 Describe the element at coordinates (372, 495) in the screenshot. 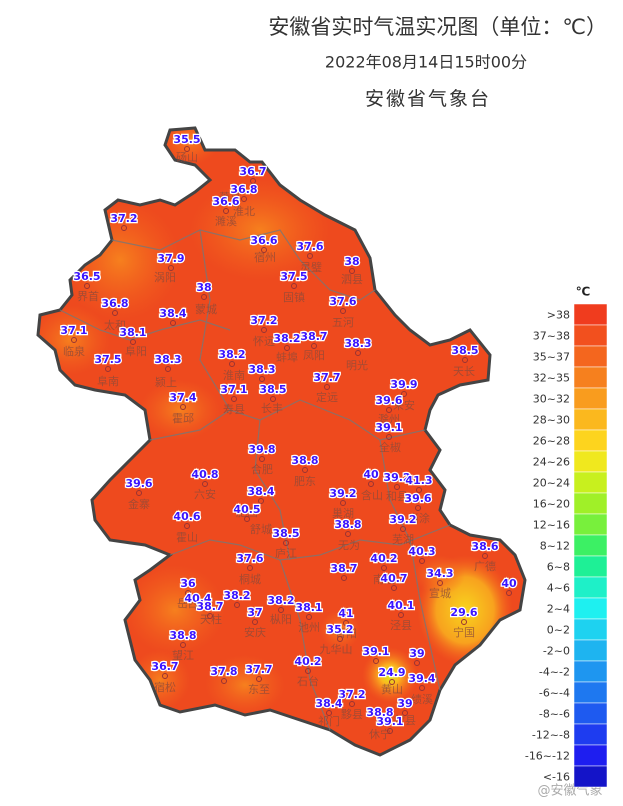

I see `city-name: 含山` at that location.